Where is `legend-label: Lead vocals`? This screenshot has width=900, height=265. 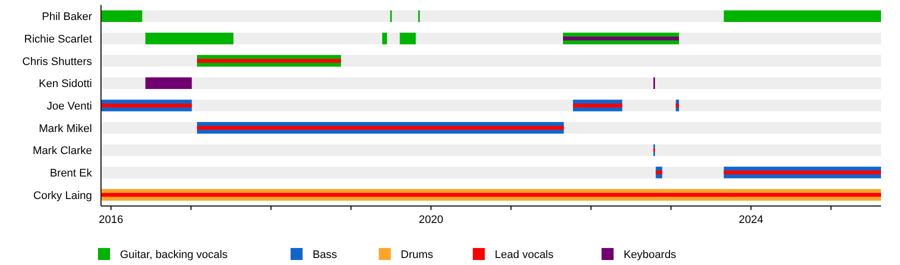
legend-label: Lead vocals is located at coordinates (524, 255).